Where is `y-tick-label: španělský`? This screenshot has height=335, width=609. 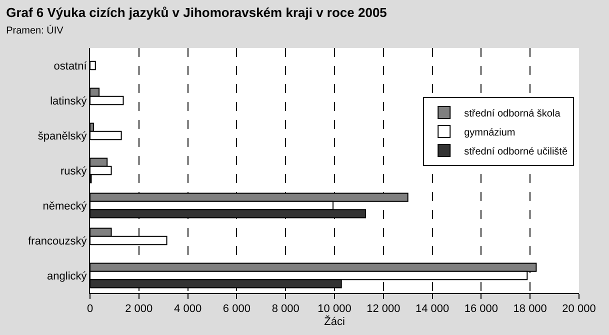 y-tick-label: španělský is located at coordinates (63, 136).